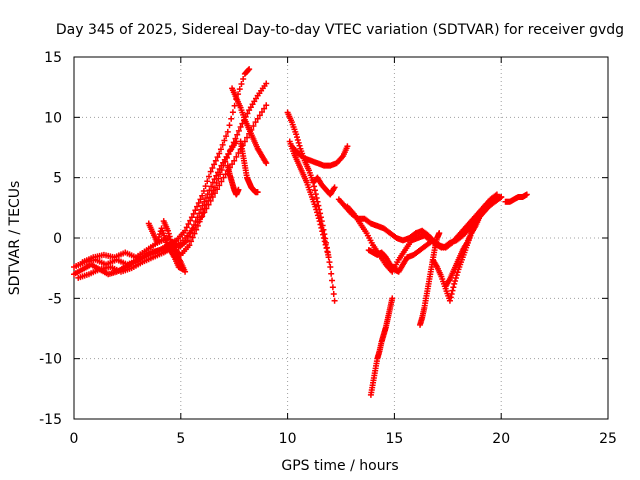 The image size is (640, 480). What do you see at coordinates (430, 279) in the screenshot?
I see `series-s19` at bounding box center [430, 279].